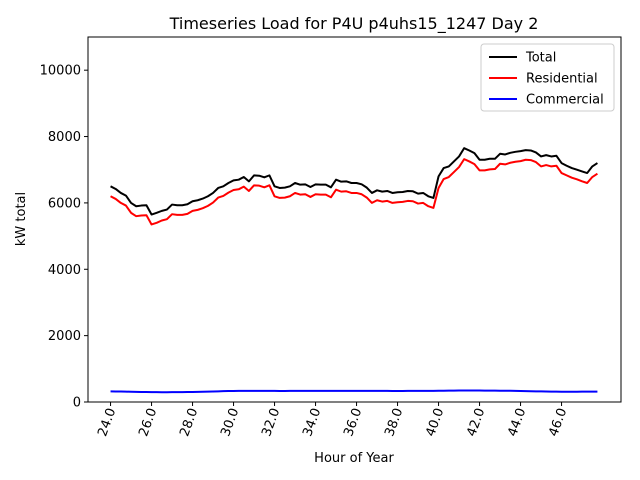 The height and width of the screenshot is (480, 640). Describe the element at coordinates (77, 403) in the screenshot. I see `y-tick-label: 0` at that location.